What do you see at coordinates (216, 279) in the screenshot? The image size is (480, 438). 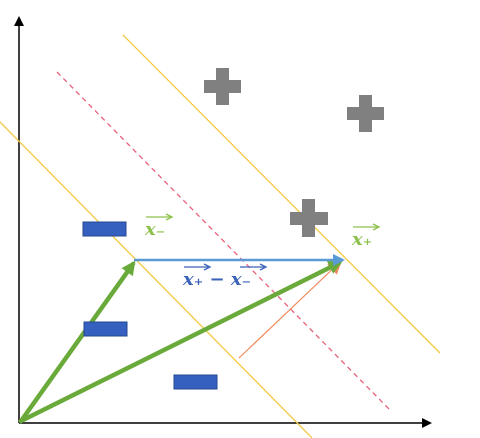 I see `difference-label: x₊ − x₋` at bounding box center [216, 279].